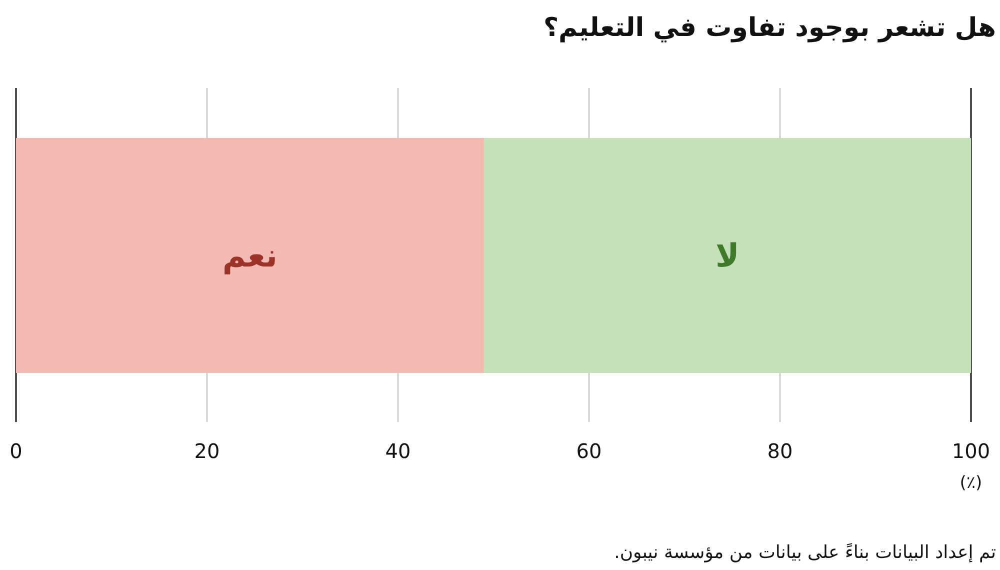 The height and width of the screenshot is (570, 1000). What do you see at coordinates (971, 451) in the screenshot?
I see `x-tick-label: 100` at bounding box center [971, 451].